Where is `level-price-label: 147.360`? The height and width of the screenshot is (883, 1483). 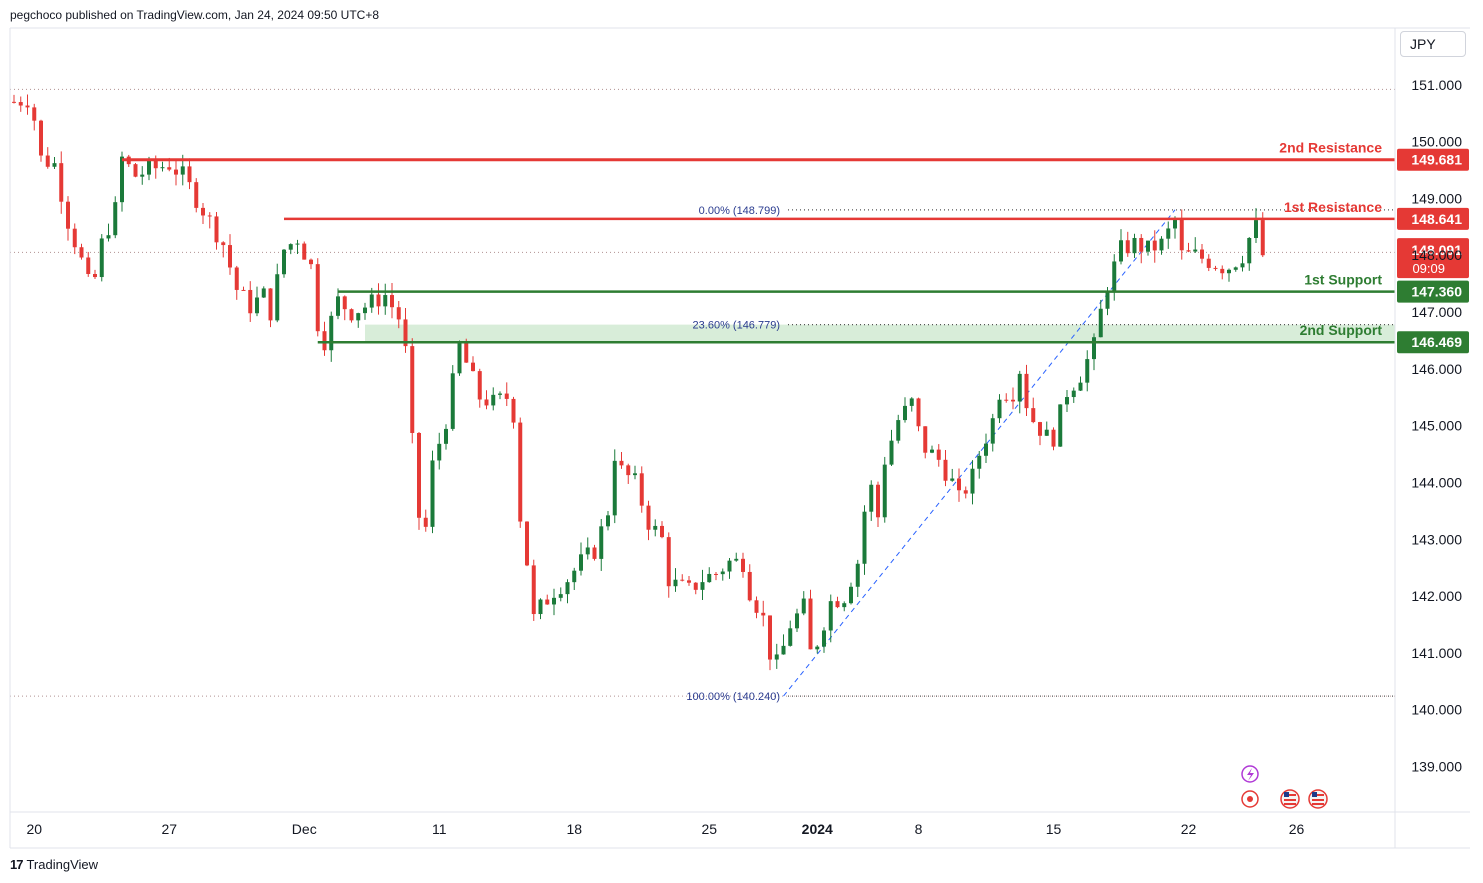
level-price-label: 147.360 is located at coordinates (1436, 292).